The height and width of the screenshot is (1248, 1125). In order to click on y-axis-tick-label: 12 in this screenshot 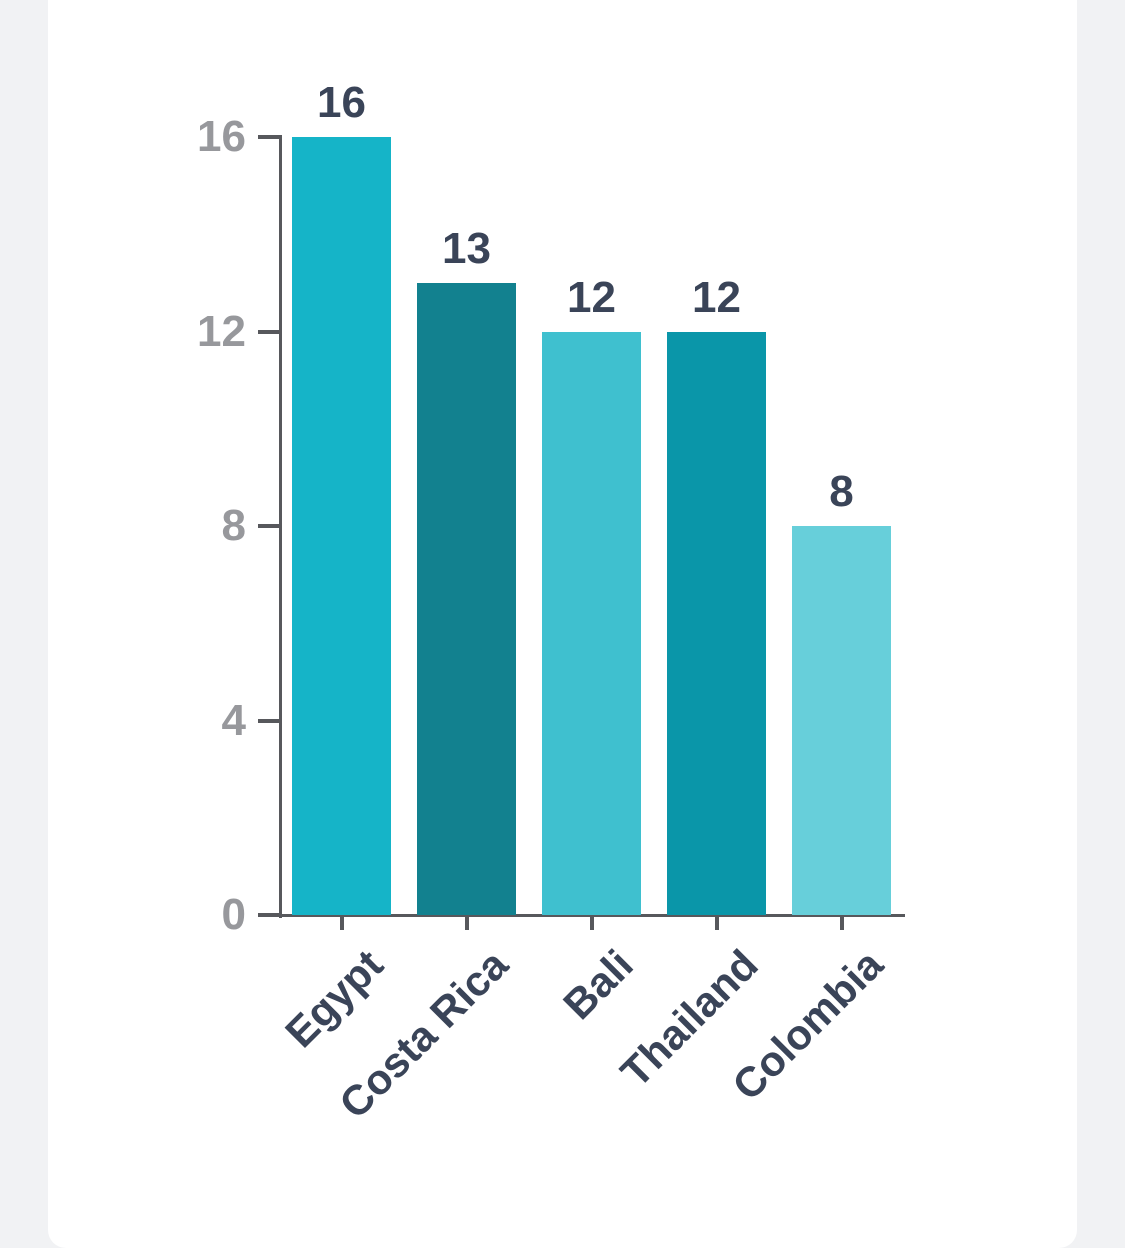, I will do `click(221, 331)`.